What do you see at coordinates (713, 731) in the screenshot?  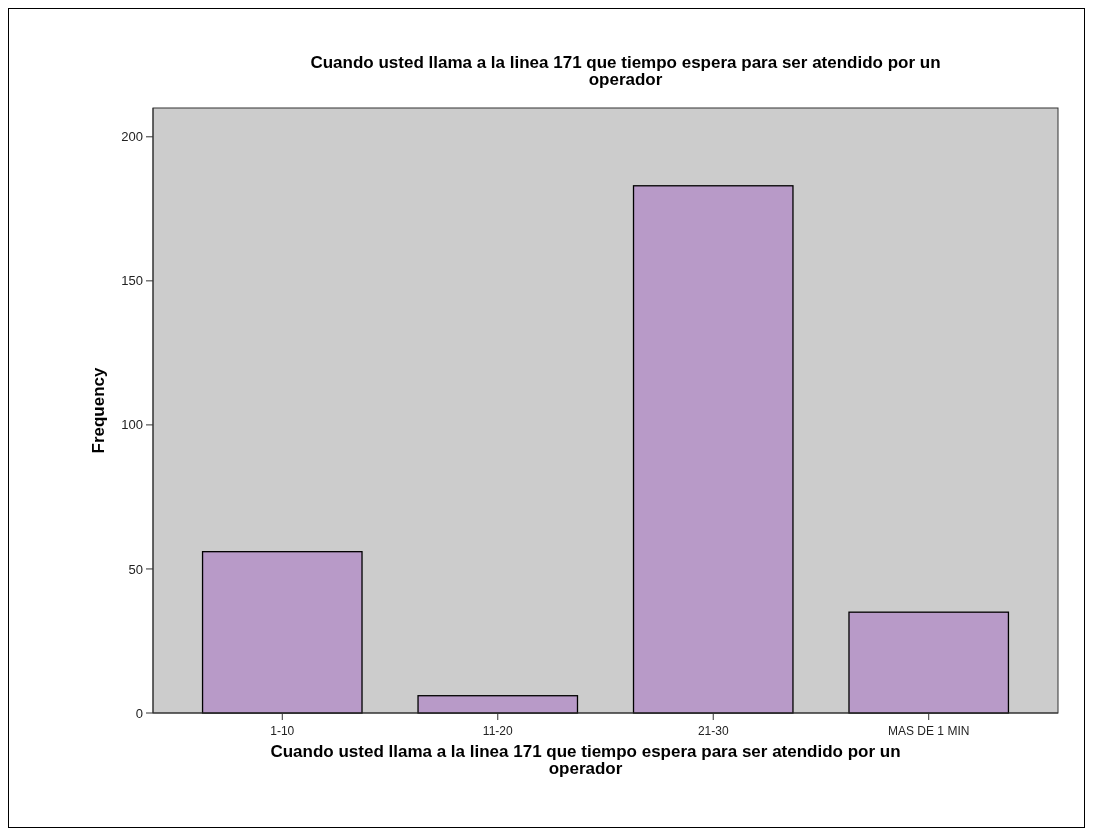 I see `x-tick-label: 21-30` at bounding box center [713, 731].